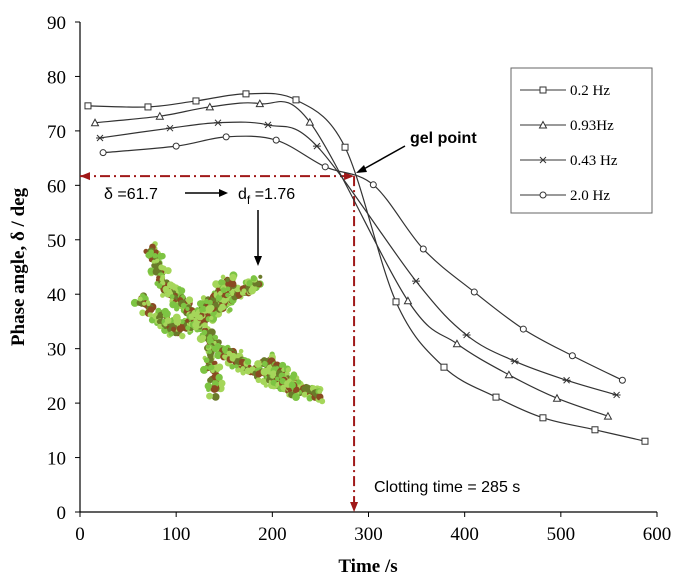 The height and width of the screenshot is (577, 673). What do you see at coordinates (590, 91) in the screenshot?
I see `legend-label: 0.2 Hz` at bounding box center [590, 91].